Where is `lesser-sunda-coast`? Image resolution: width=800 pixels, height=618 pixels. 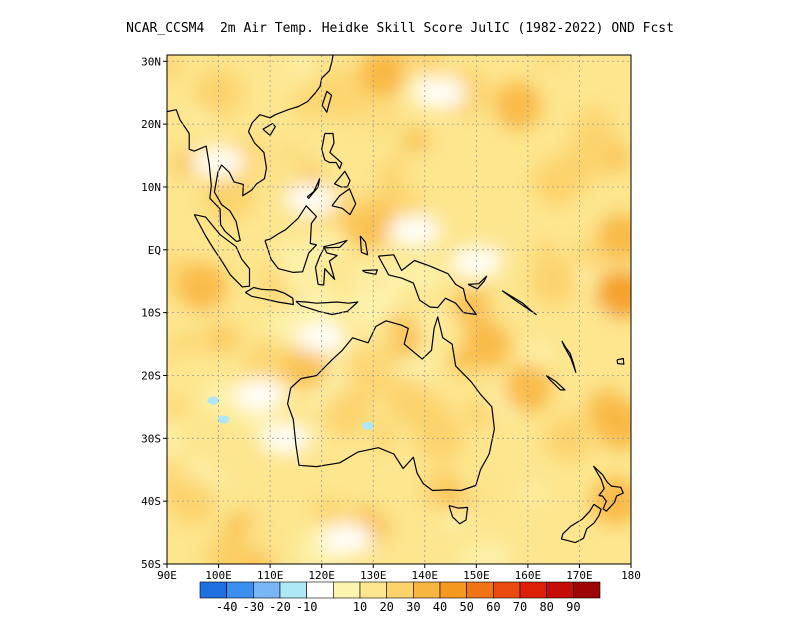
lesser-sunda-coast is located at coordinates (327, 308).